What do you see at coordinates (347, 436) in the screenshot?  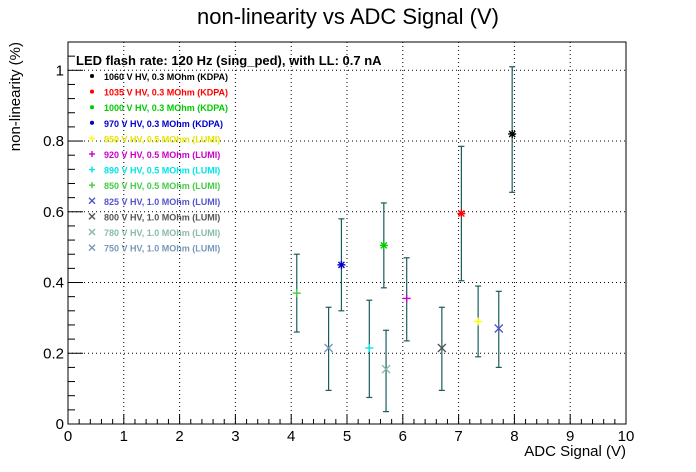 I see `x-tick-label: 5` at bounding box center [347, 436].